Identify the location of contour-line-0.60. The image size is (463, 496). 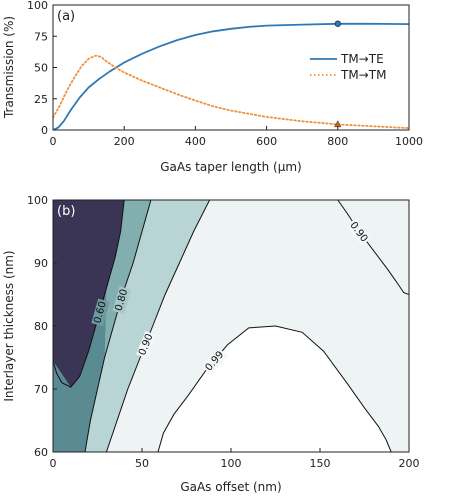
(89, 294).